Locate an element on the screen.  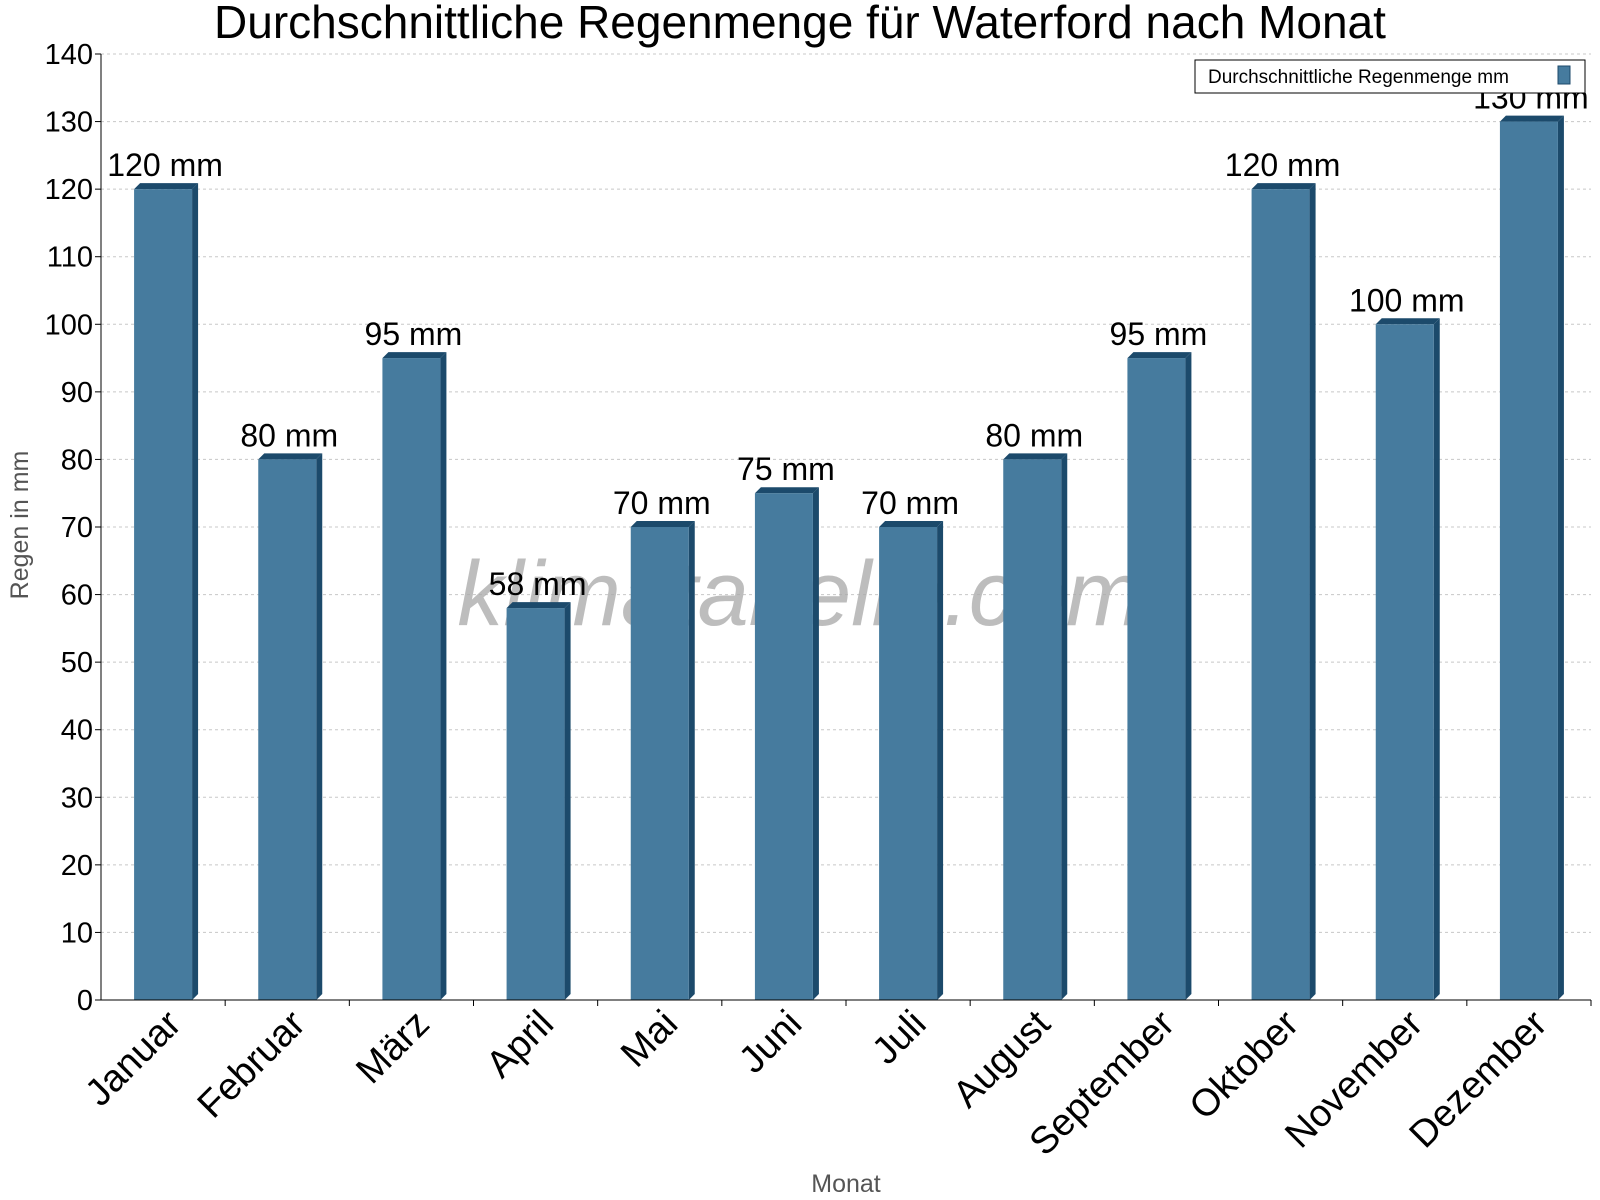
y-tick-label-60: 60 is located at coordinates (77, 596).